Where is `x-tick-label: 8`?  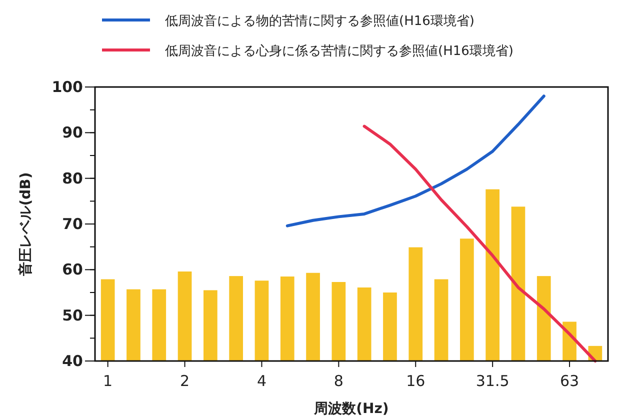 x-tick-label: 8 is located at coordinates (339, 381).